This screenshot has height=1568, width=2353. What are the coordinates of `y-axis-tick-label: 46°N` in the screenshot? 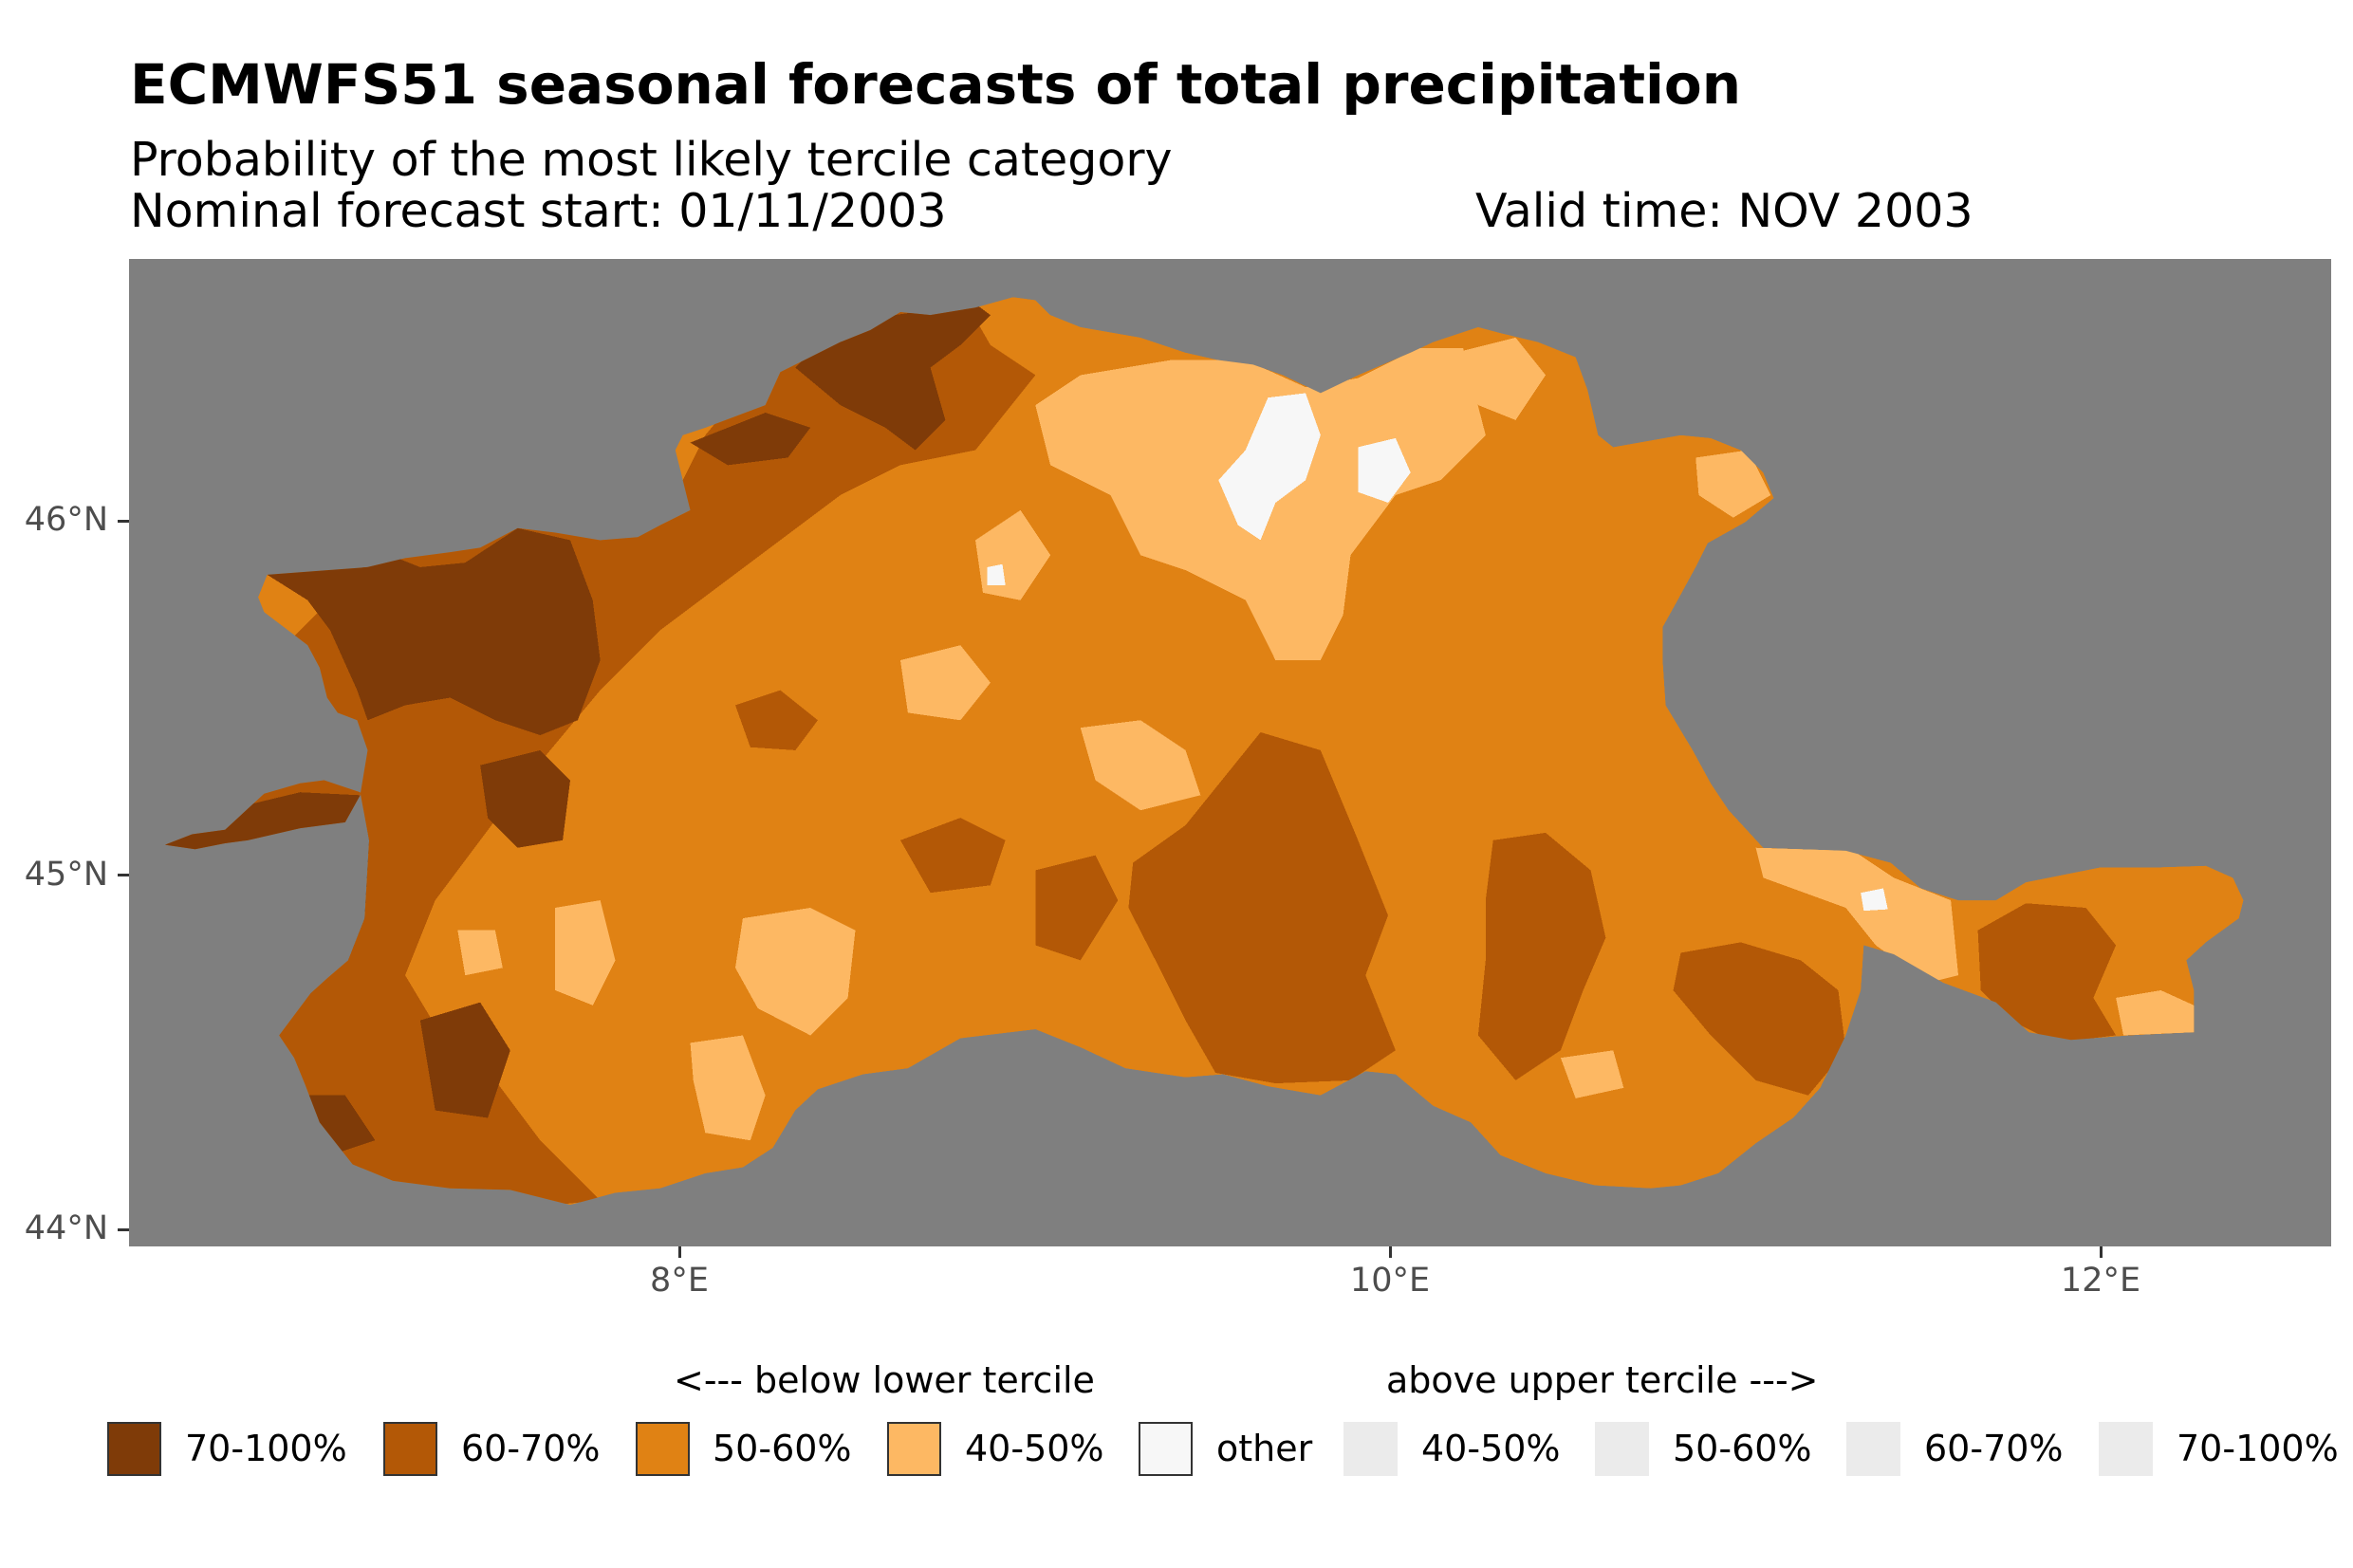 It's located at (66, 520).